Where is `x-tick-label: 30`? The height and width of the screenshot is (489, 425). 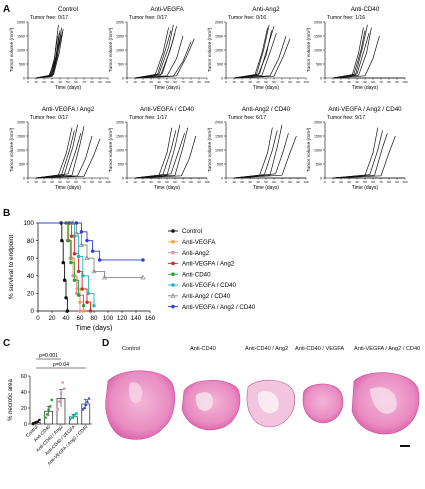 x-tick-label: 30 is located at coordinates (349, 182).